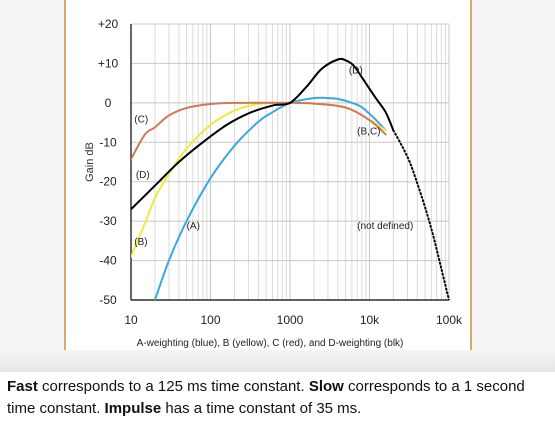 This screenshot has width=555, height=424. Describe the element at coordinates (90, 162) in the screenshot. I see `y-axis-title: Gain dB` at that location.